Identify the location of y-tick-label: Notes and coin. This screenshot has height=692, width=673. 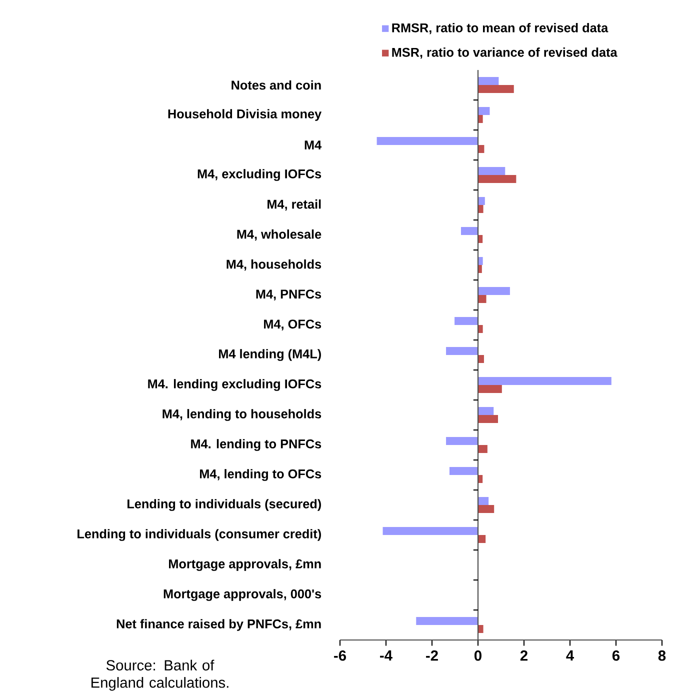
(276, 85).